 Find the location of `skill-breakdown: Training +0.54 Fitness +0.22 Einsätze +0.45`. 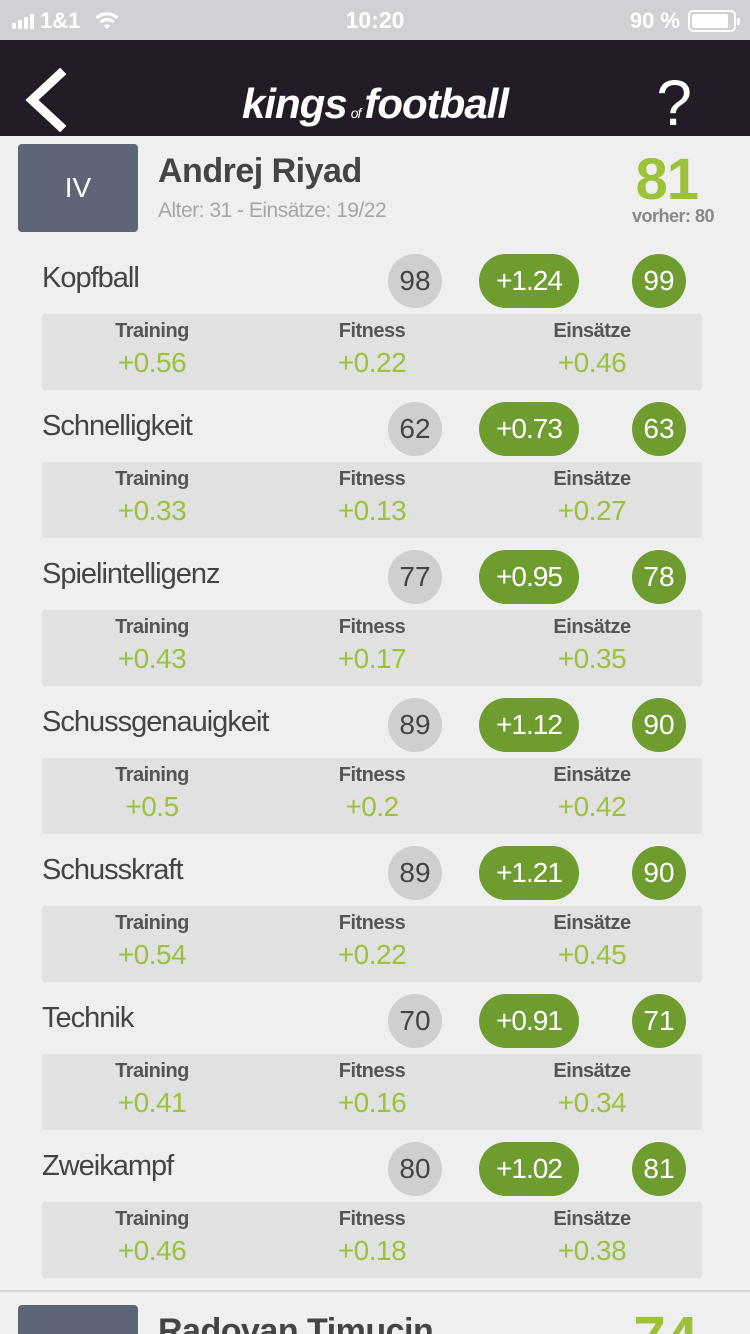

skill-breakdown: Training +0.54 Fitness +0.22 Einsätze +0.45 is located at coordinates (372, 944).